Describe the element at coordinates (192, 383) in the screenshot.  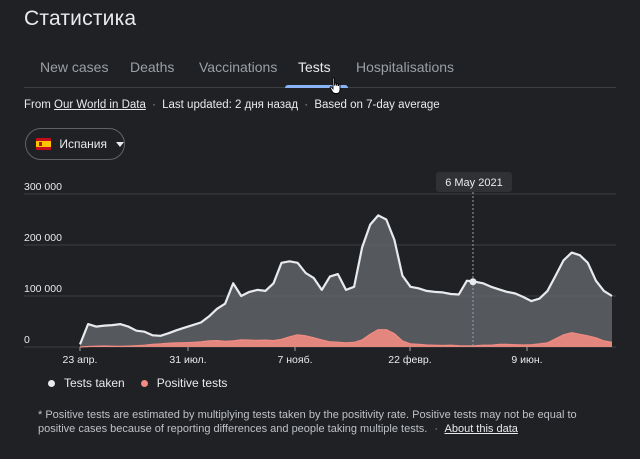
I see `legend-label: Positive tests` at that location.